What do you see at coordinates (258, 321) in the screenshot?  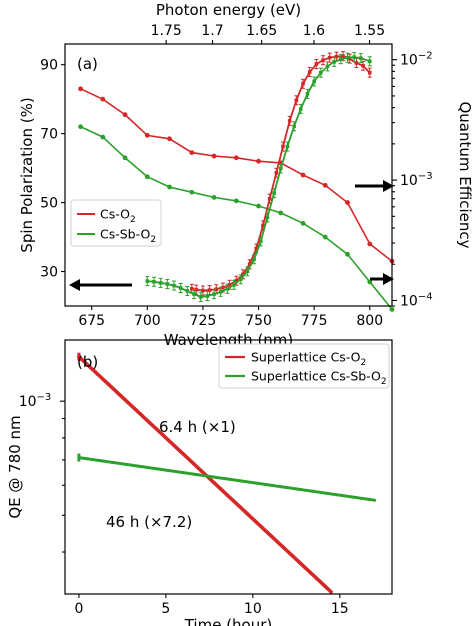 I see `x-tick-label: 750` at bounding box center [258, 321].